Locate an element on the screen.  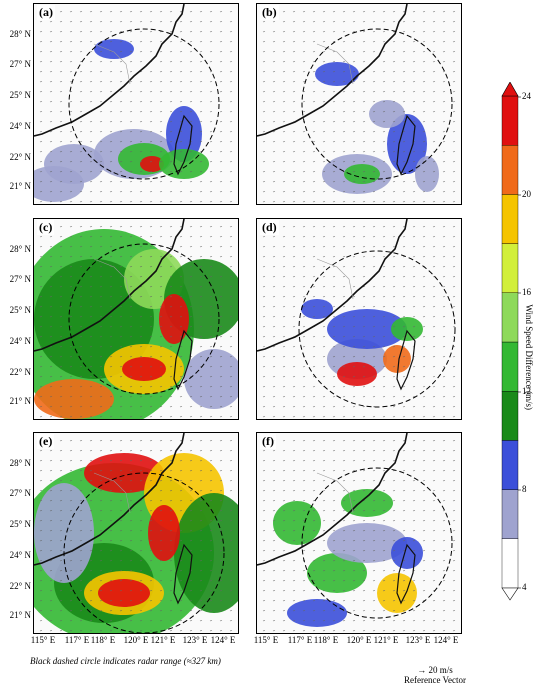
wind-difference-shading is located at coordinates (64, 533).